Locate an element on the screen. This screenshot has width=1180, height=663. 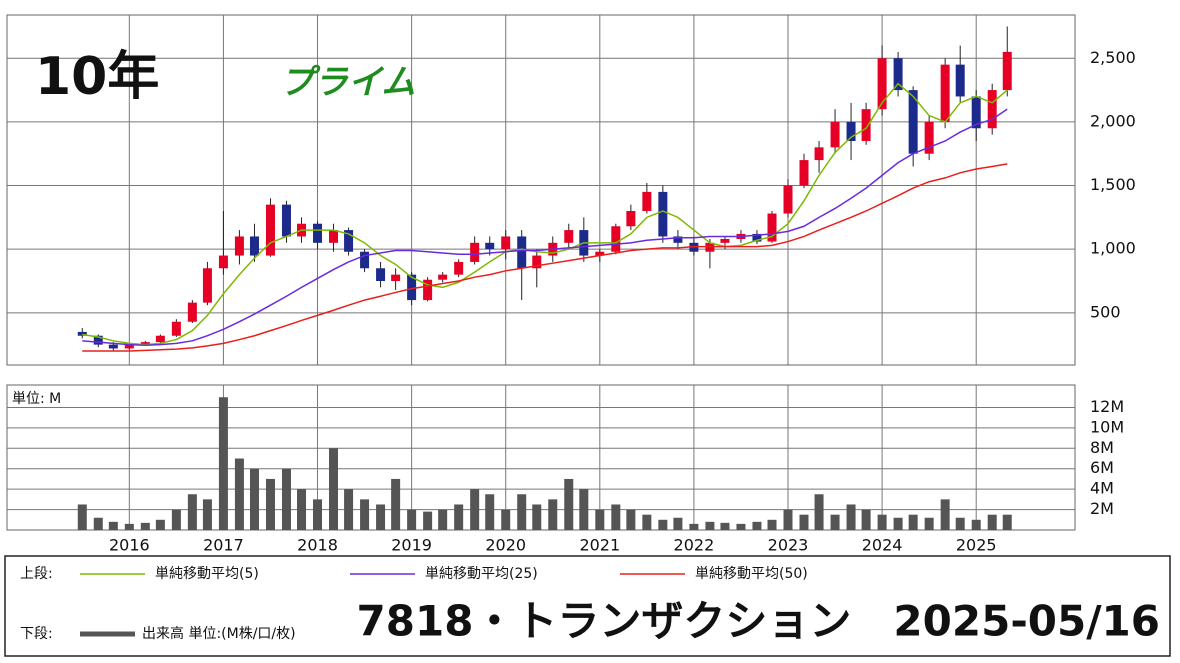
volume-unit: 単位: M is located at coordinates (36, 399).